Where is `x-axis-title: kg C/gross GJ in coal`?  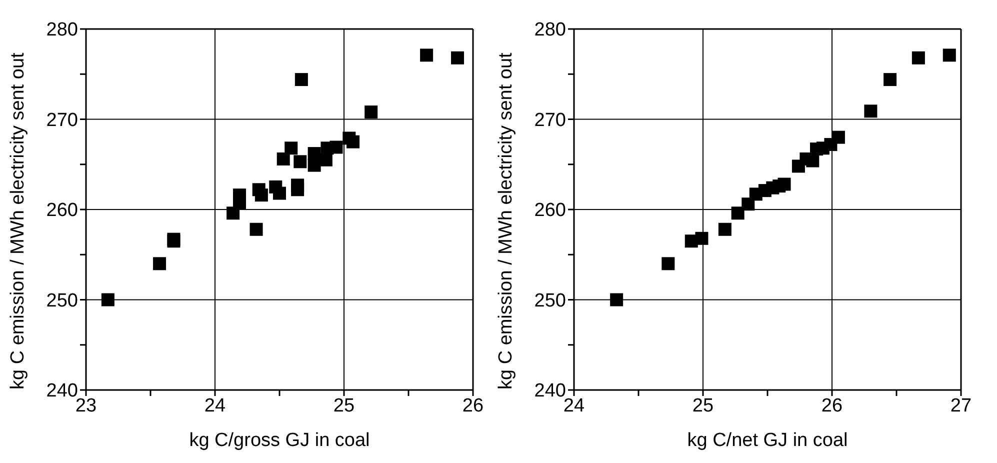 x-axis-title: kg C/gross GJ in coal is located at coordinates (279, 440).